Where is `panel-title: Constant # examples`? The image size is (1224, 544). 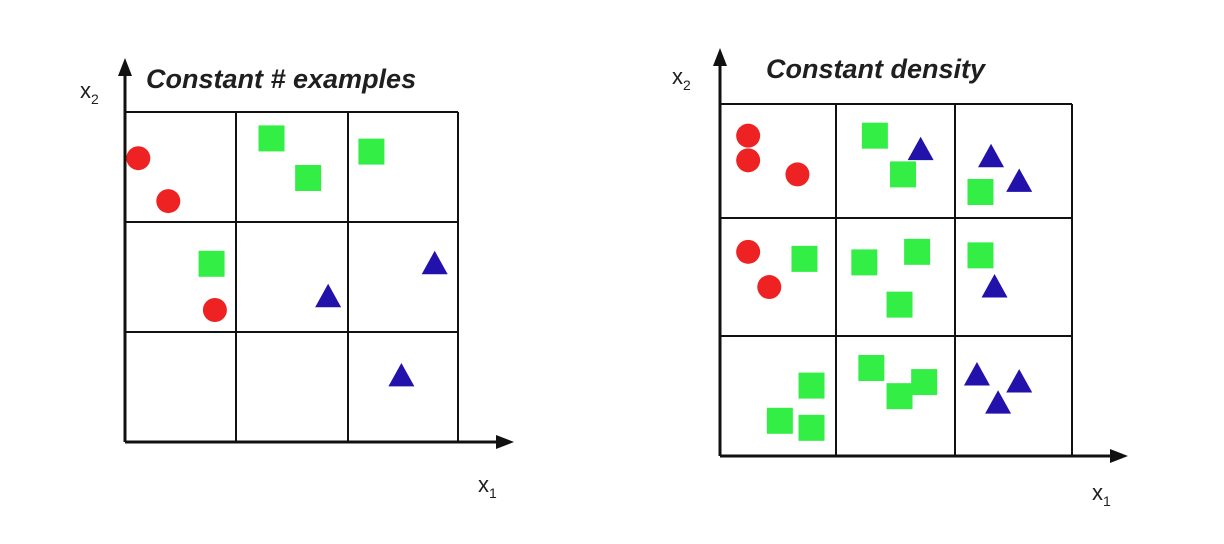 panel-title: Constant # examples is located at coordinates (281, 79).